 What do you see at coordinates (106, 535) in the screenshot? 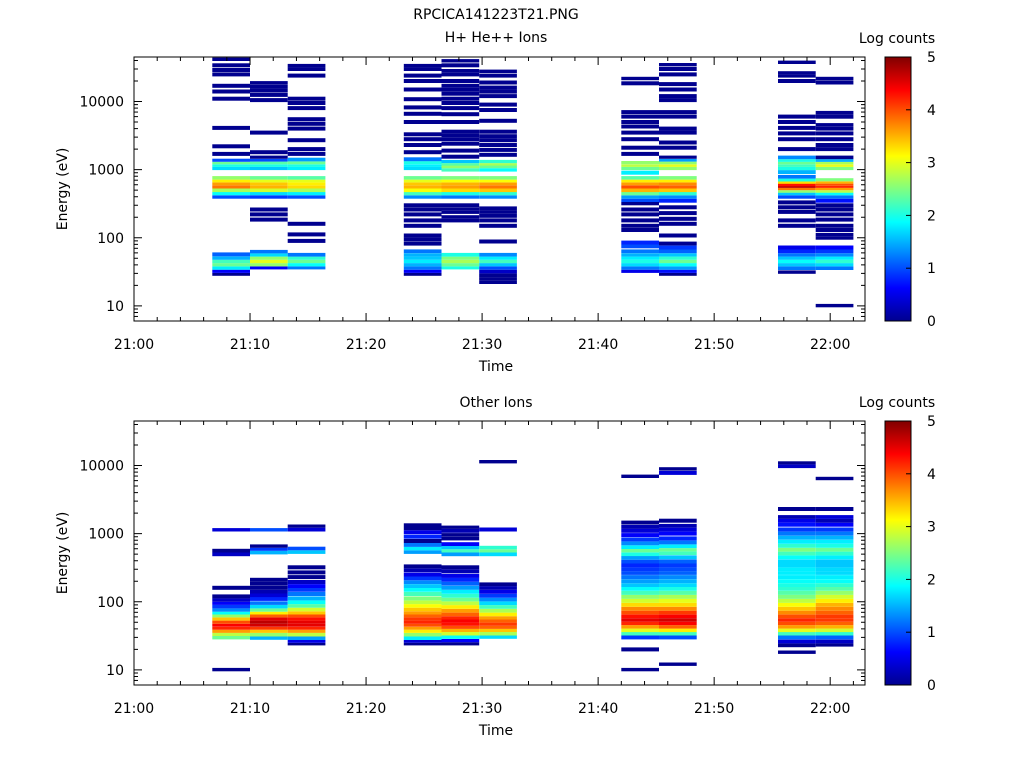
I see `y-tick-label: 1000` at bounding box center [106, 535].